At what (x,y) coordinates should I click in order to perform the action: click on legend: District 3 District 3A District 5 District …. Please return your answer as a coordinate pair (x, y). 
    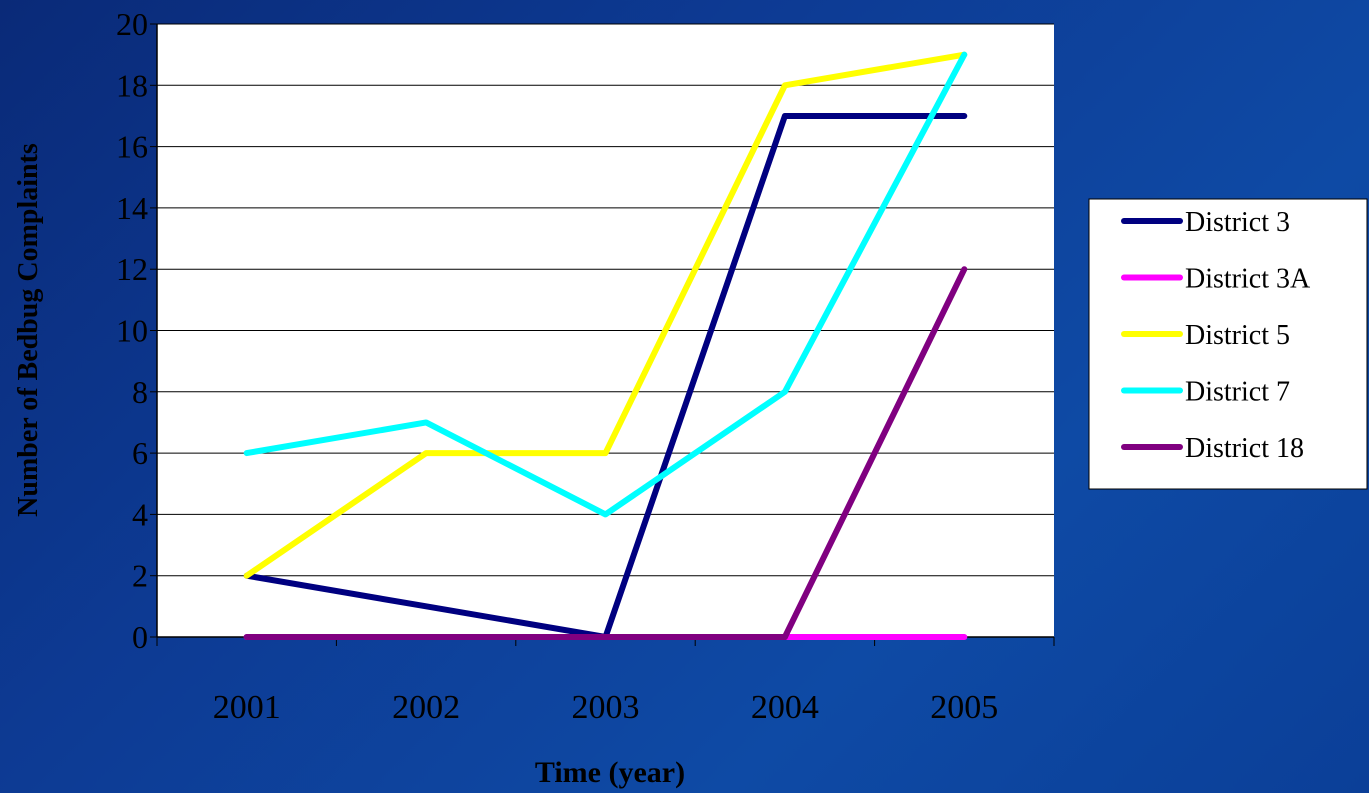
    Looking at the image, I should click on (1228, 344).